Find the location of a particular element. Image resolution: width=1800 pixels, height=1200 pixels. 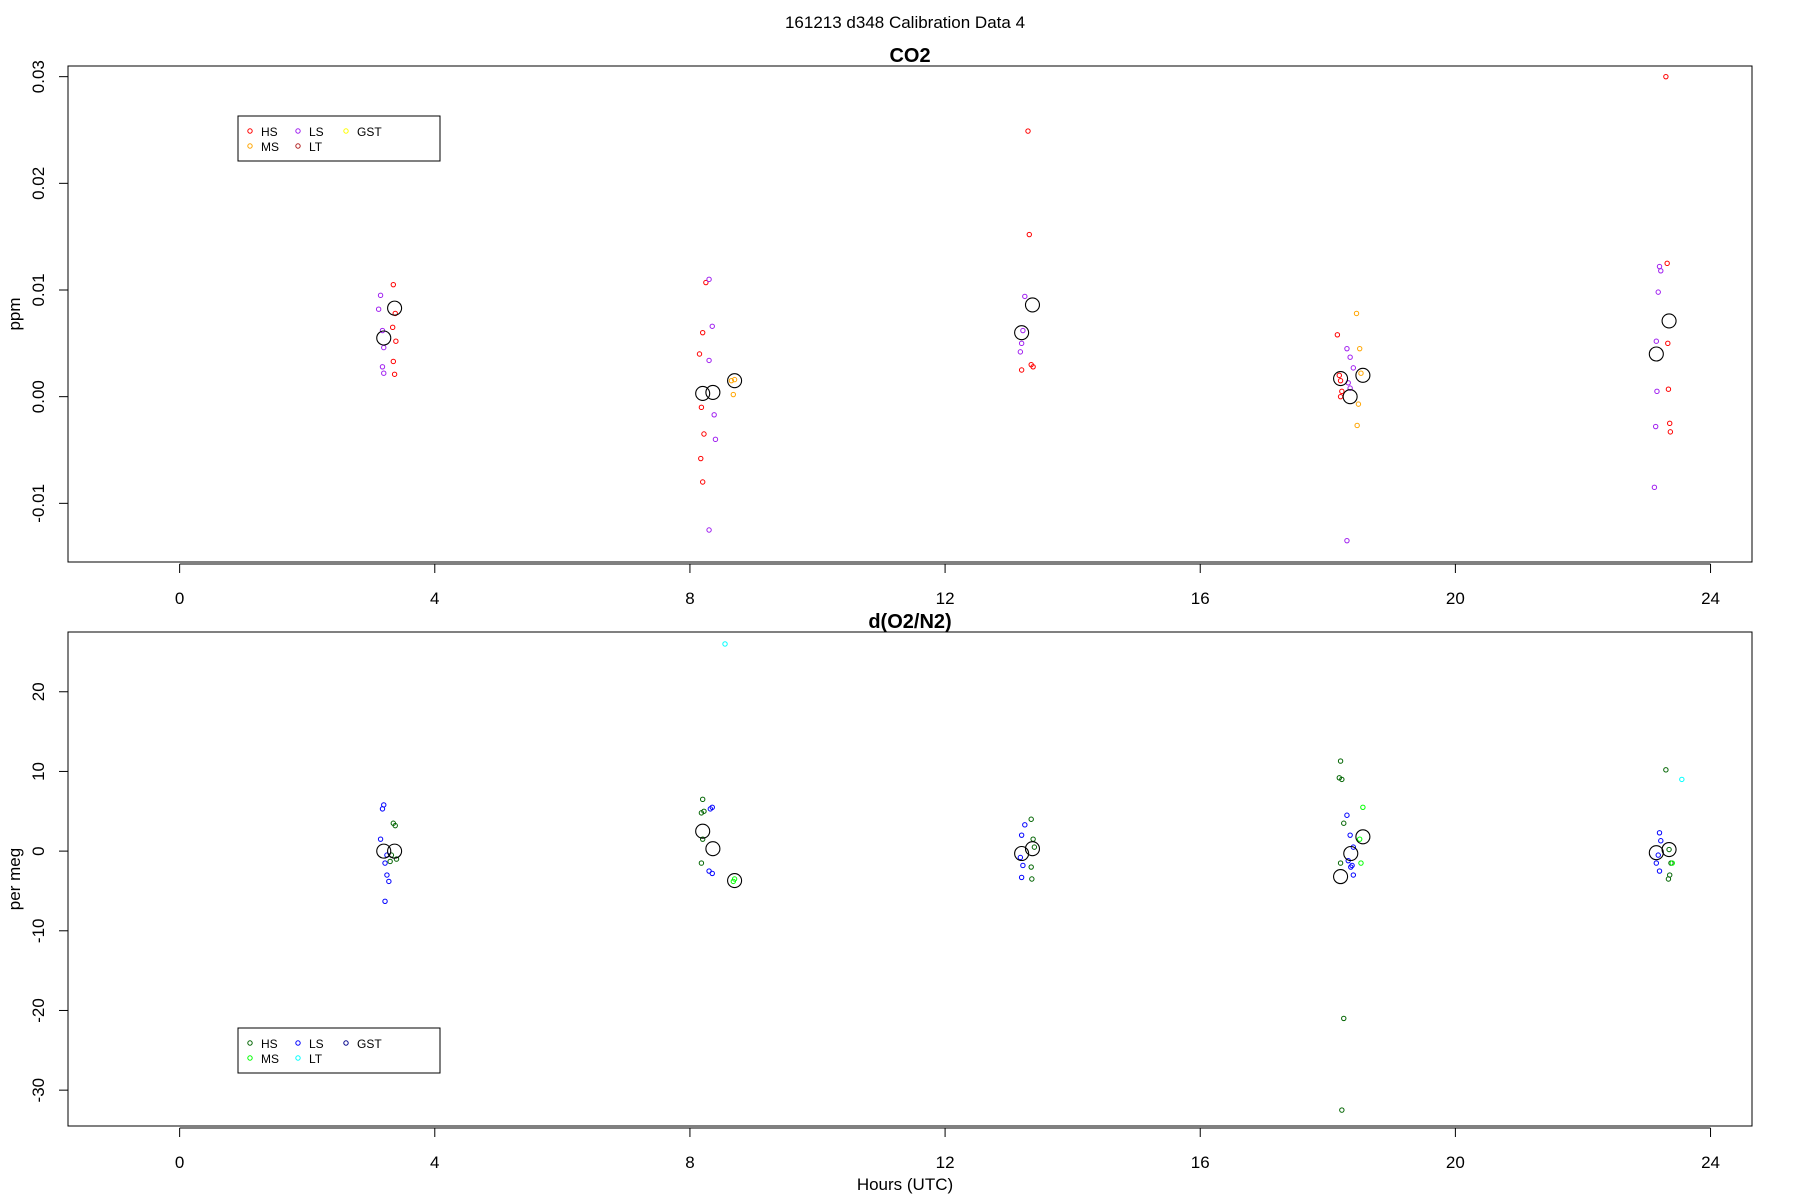

o2n2-x-tick-label: 4 is located at coordinates (434, 1162).